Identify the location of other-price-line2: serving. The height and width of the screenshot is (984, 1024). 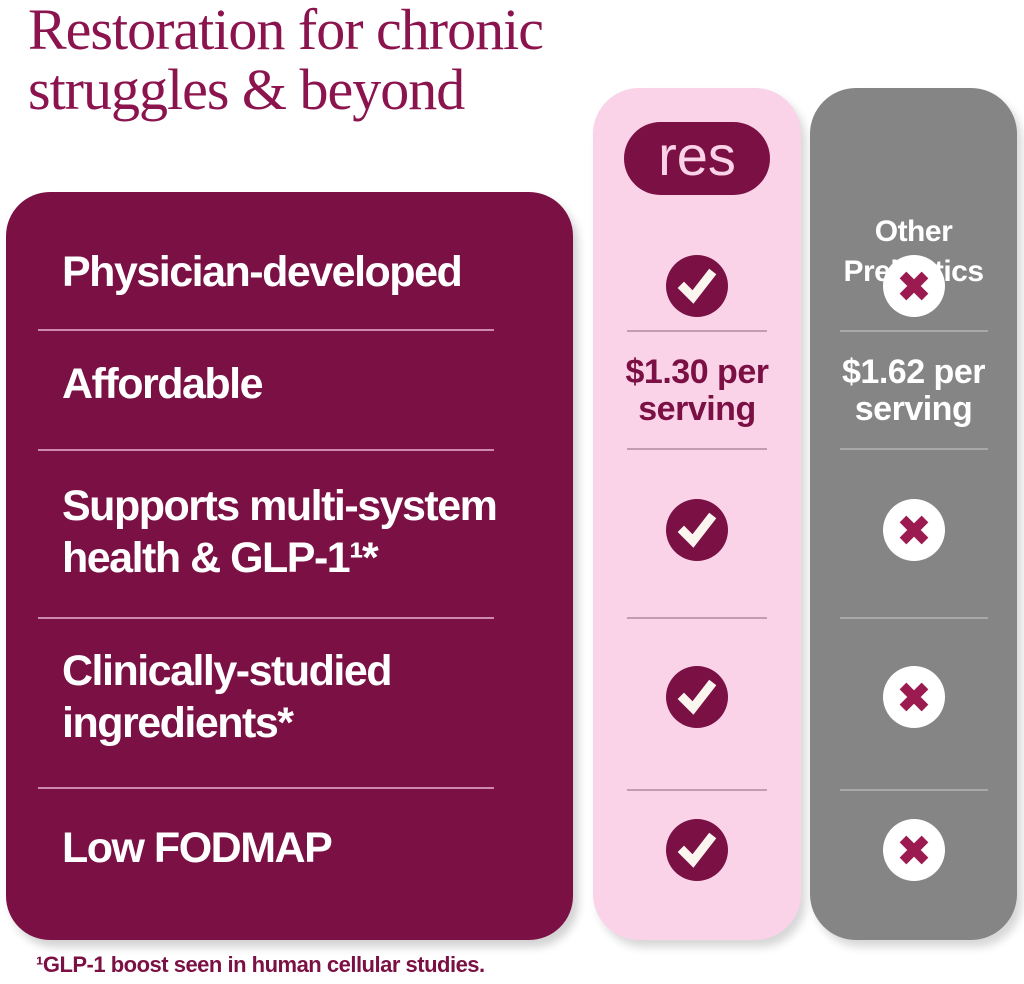
(913, 409).